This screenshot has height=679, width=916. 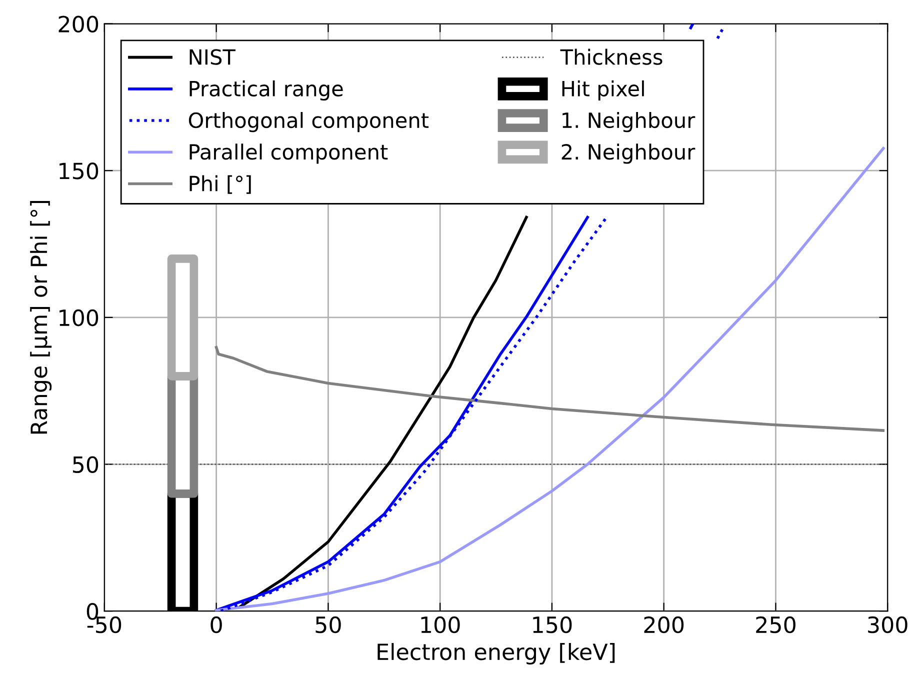 What do you see at coordinates (664, 625) in the screenshot?
I see `x-tick-label: 200` at bounding box center [664, 625].